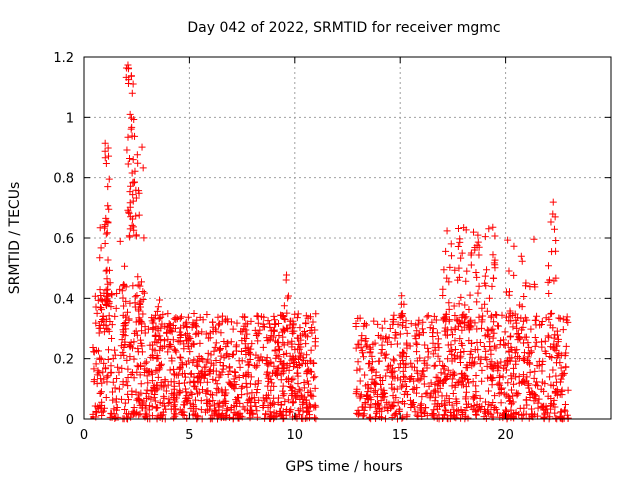  Describe the element at coordinates (505, 435) in the screenshot. I see `x-tick-label: 20` at that location.